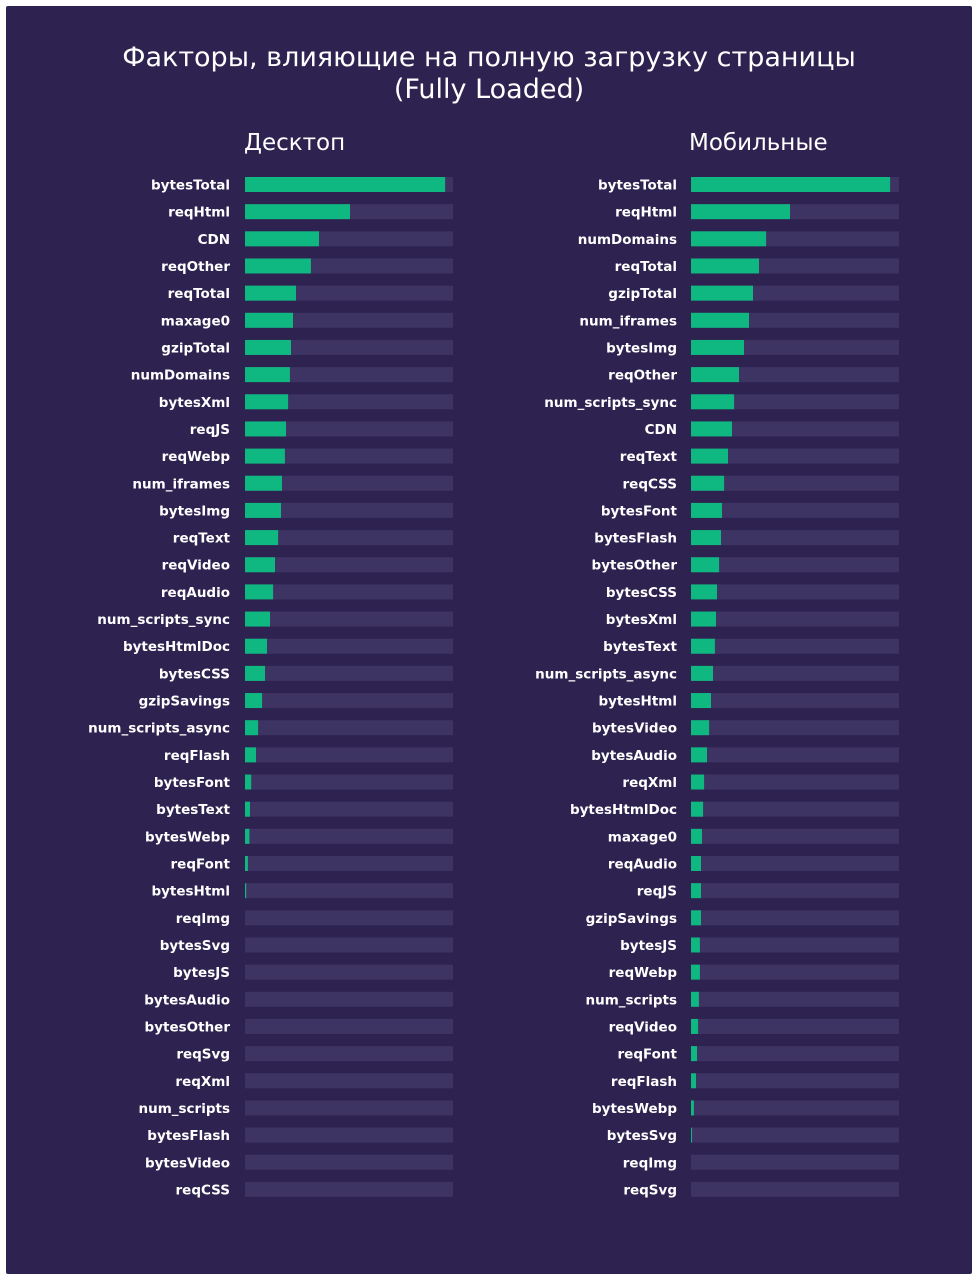 This screenshot has height=1280, width=978. I want to click on desktop-category-label: CDN, so click(214, 240).